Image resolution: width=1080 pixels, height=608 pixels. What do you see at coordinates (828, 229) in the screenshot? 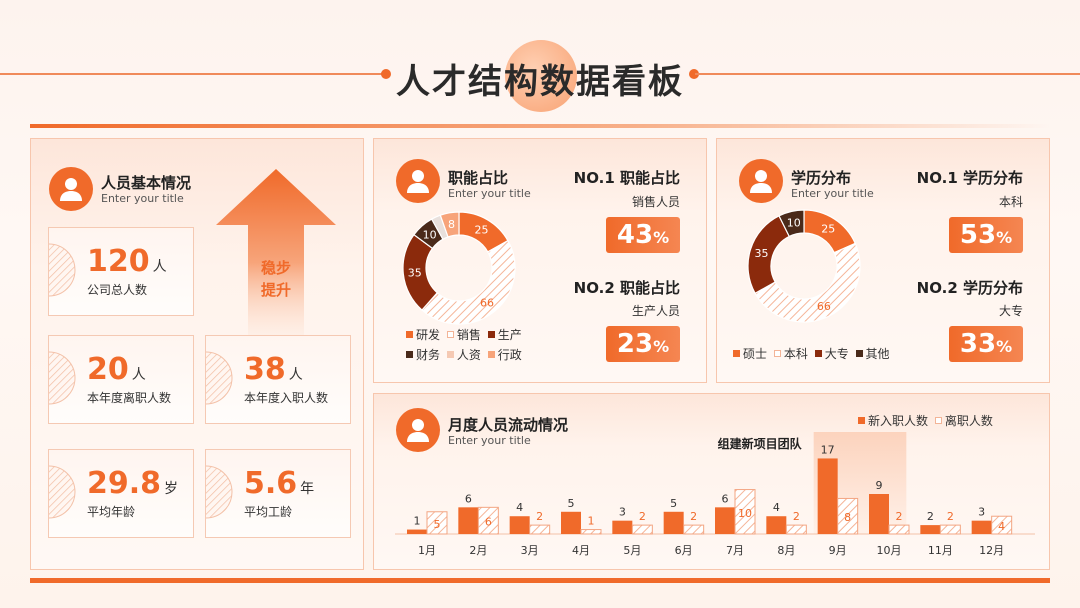
I see `donut-label-硕士: 25` at bounding box center [828, 229].